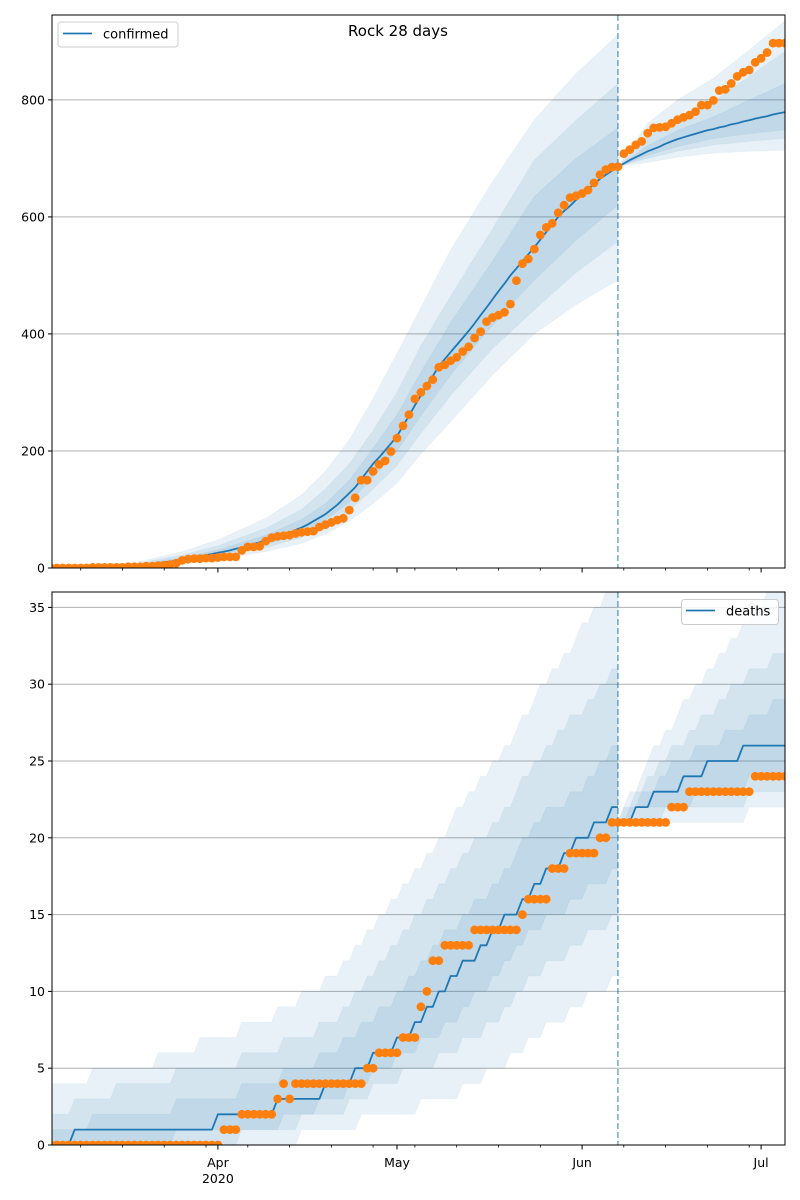 The width and height of the screenshot is (800, 1200). Describe the element at coordinates (37, 607) in the screenshot. I see `y-tick-label: 35` at that location.